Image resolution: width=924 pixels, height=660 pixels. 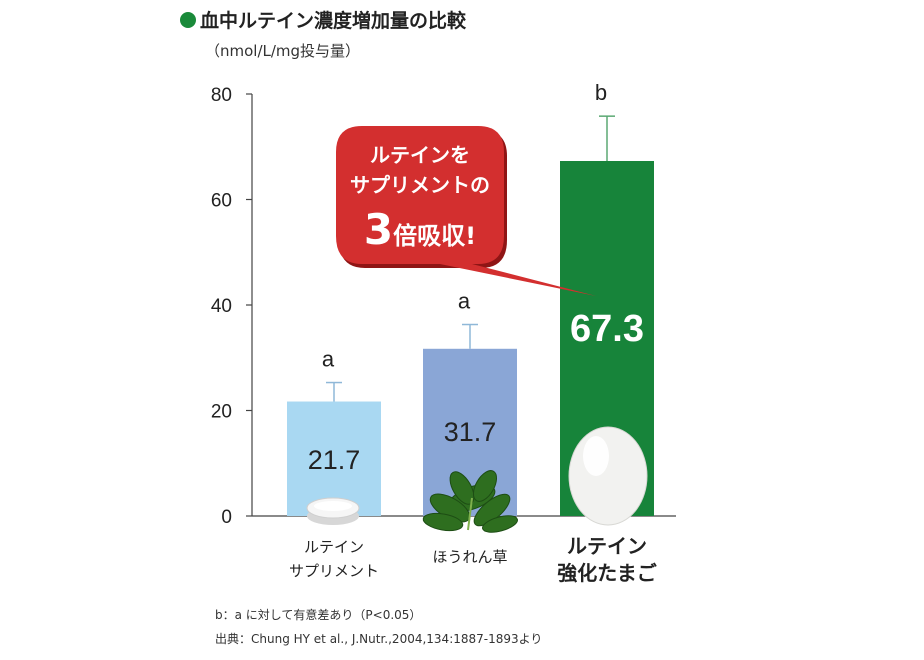 What do you see at coordinates (420, 155) in the screenshot?
I see `callout-line1: ルテインを` at bounding box center [420, 155].